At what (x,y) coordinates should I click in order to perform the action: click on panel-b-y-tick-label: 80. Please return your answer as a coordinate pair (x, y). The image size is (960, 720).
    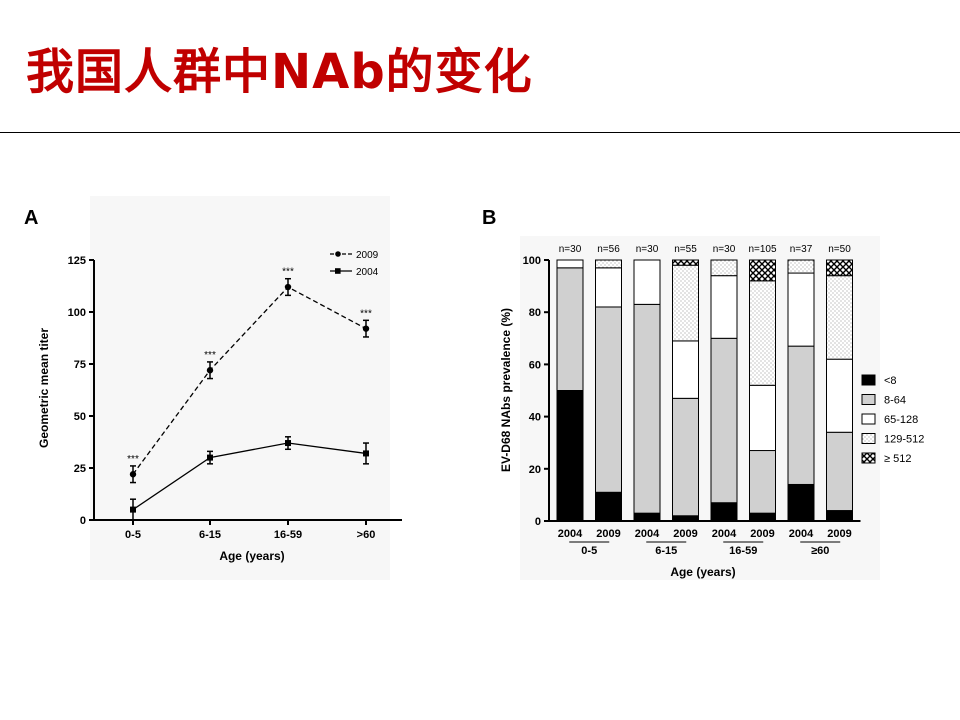
    Looking at the image, I should click on (535, 313).